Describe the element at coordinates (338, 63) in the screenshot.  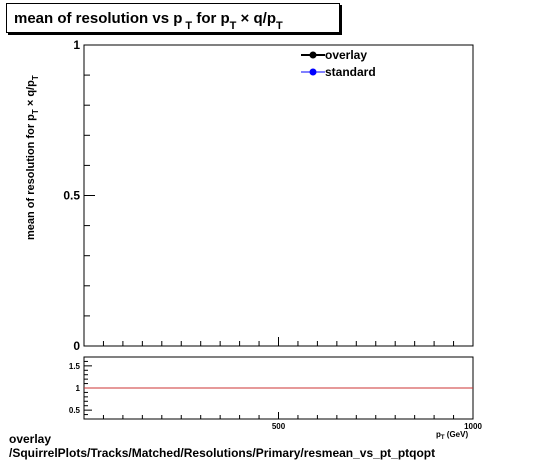
I see `legend: overlay standard` at that location.